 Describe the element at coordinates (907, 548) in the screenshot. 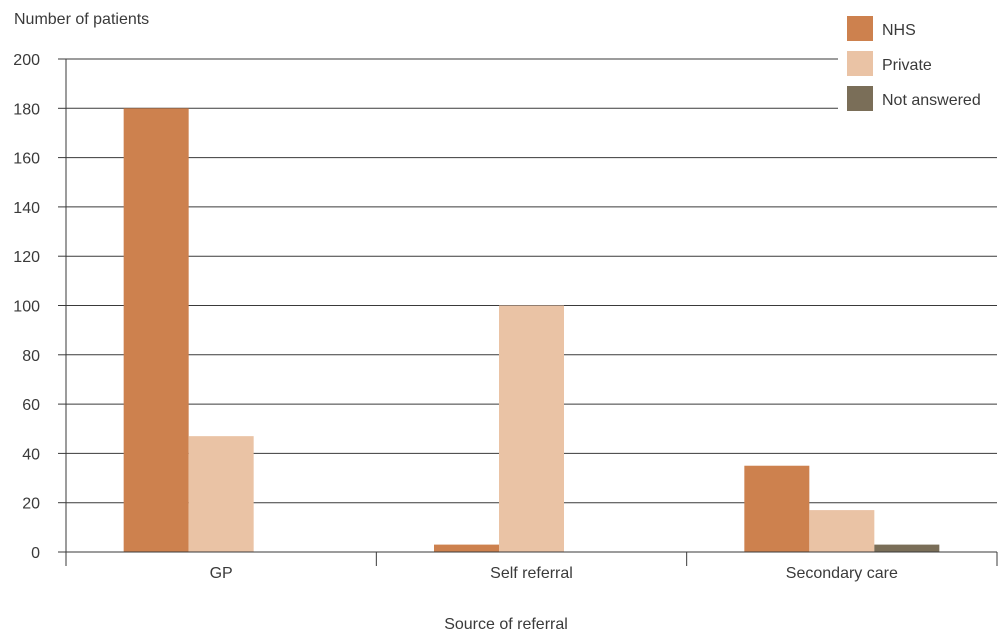

I see `bar-not-answered-secondary-care` at that location.